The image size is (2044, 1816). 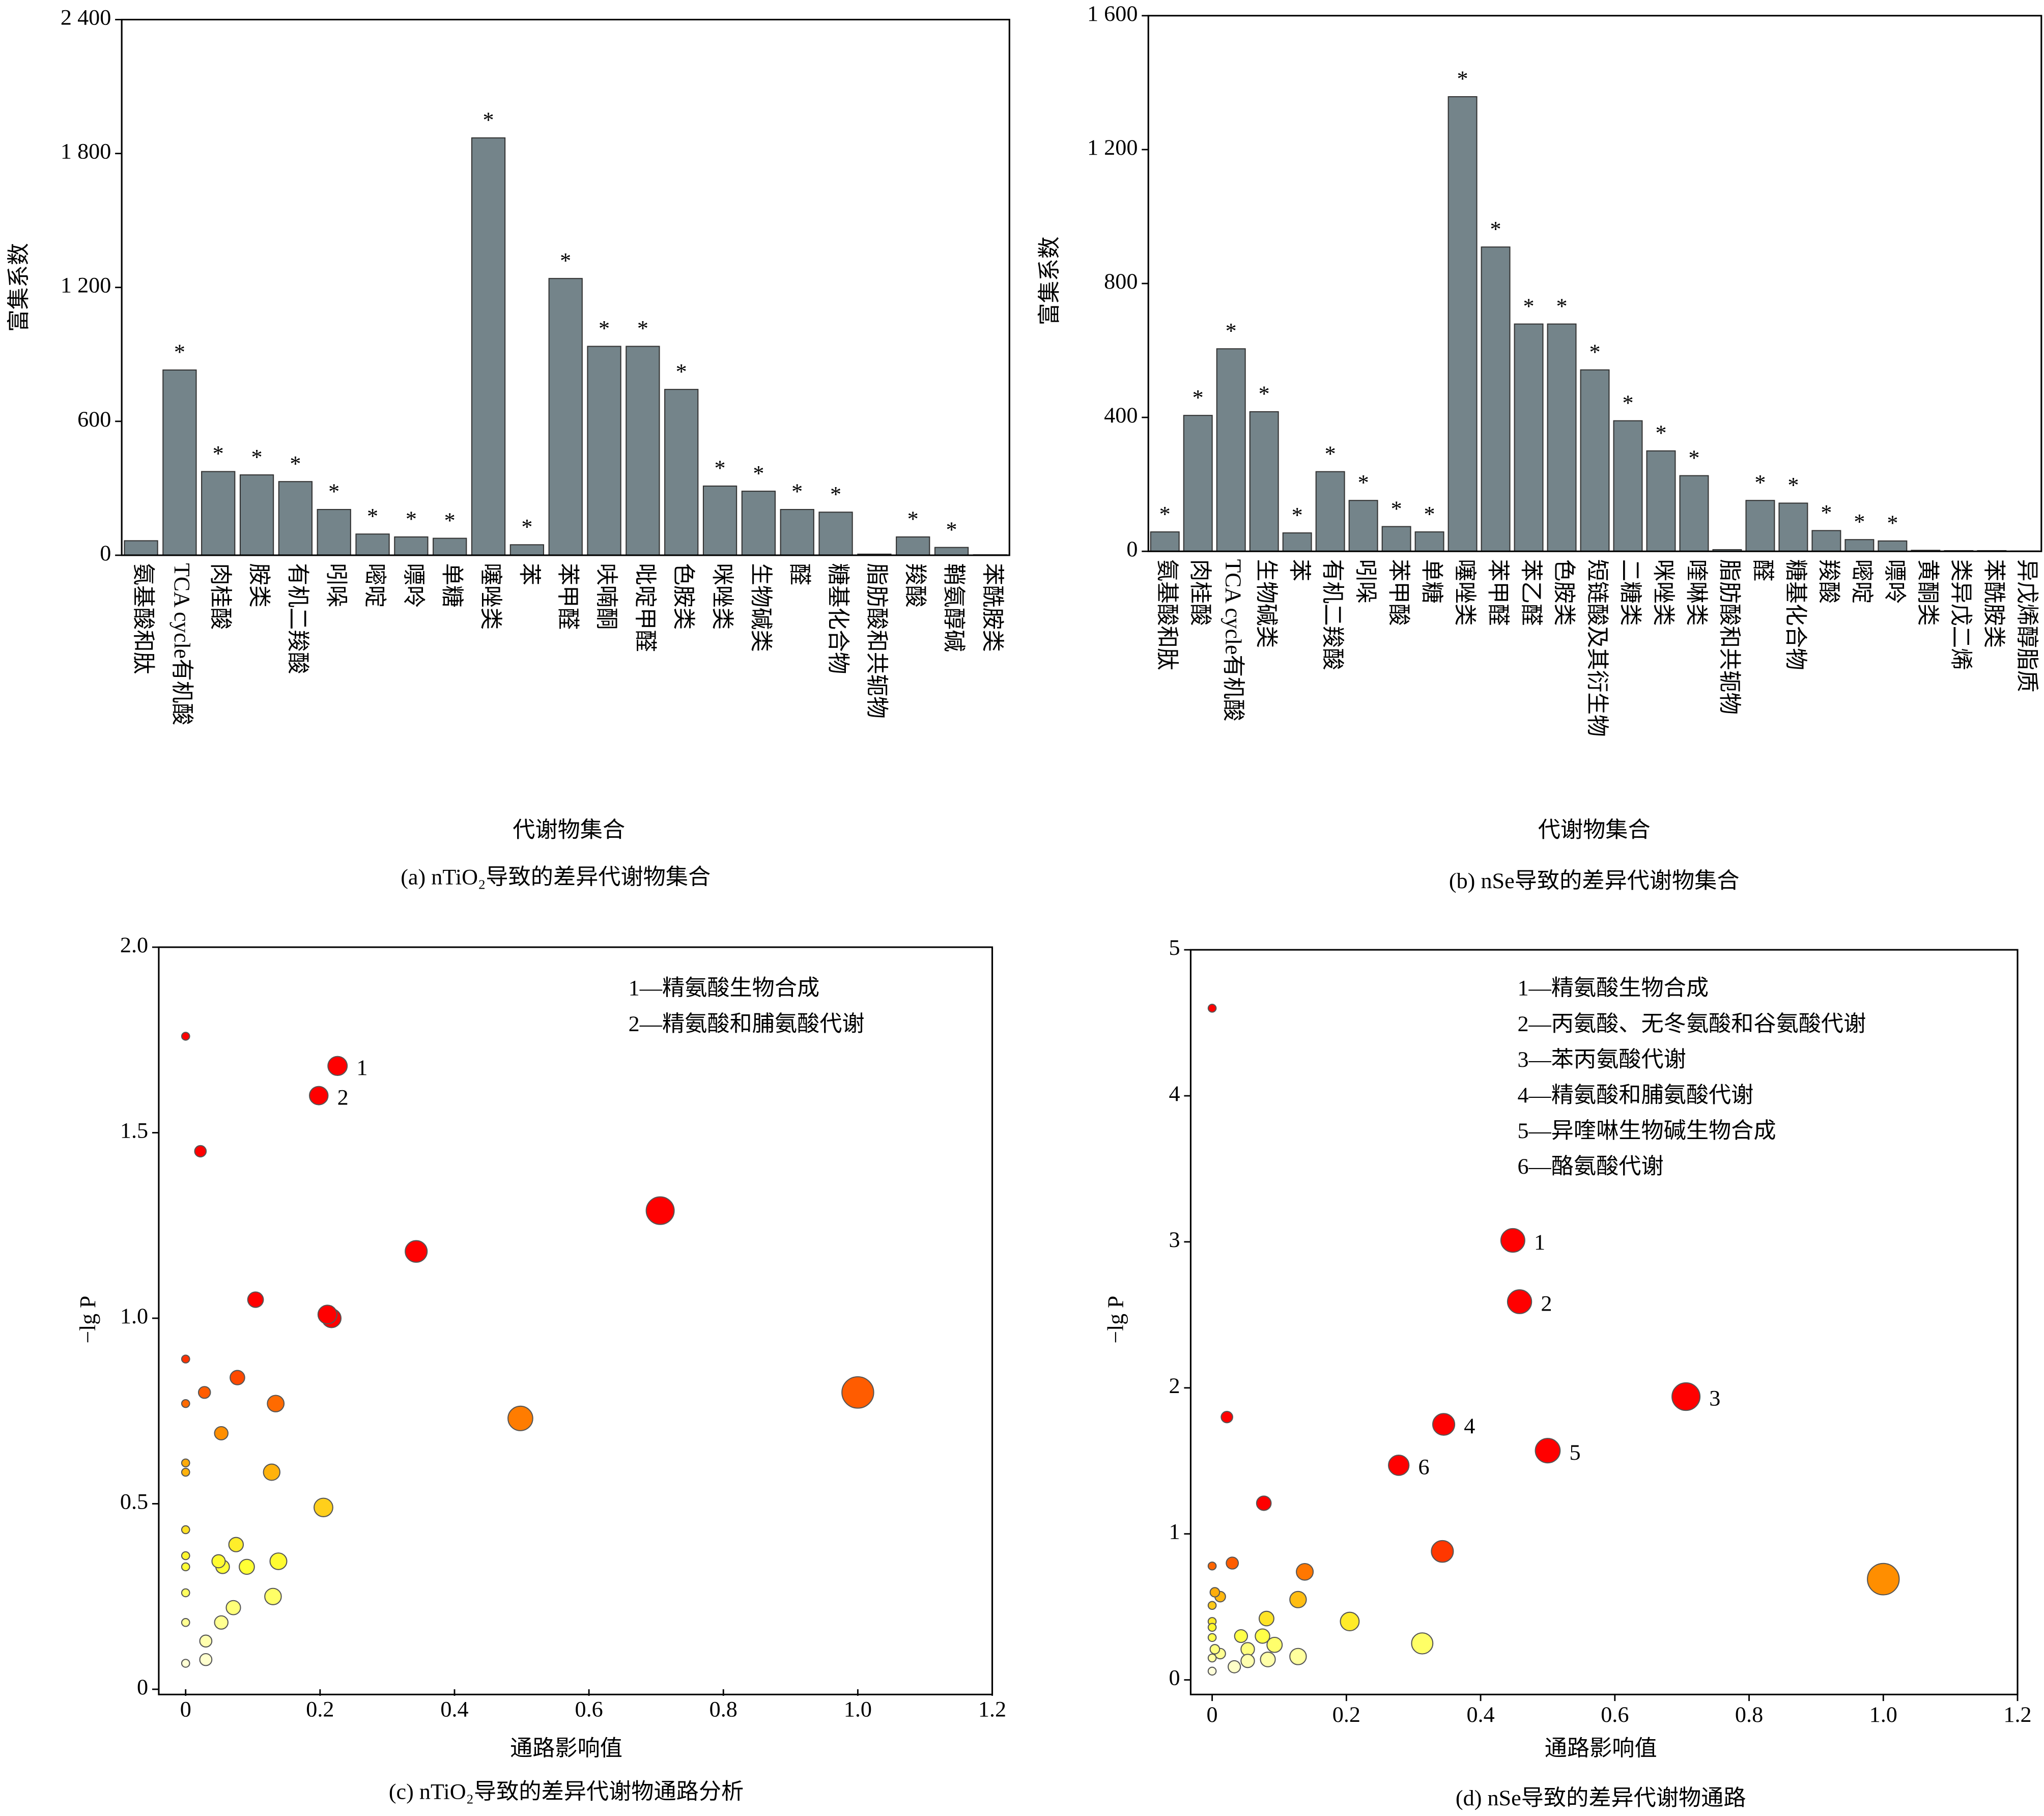 What do you see at coordinates (1629, 592) in the screenshot?
I see `x-tick-label: 二糖类` at bounding box center [1629, 592].